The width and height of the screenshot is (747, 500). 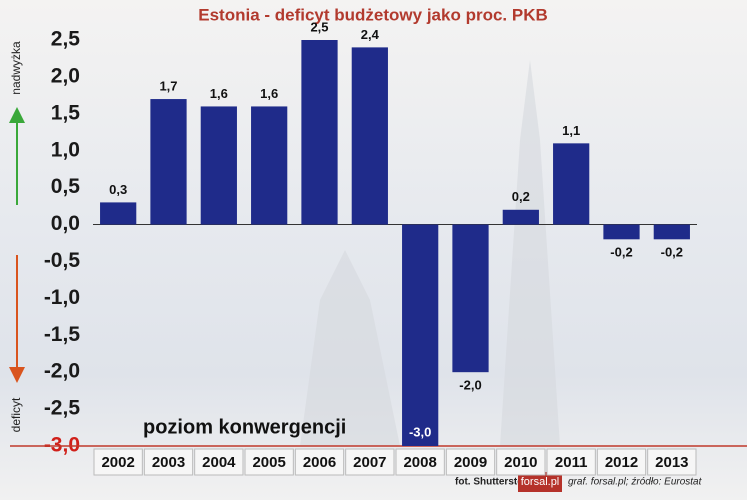 What do you see at coordinates (62, 334) in the screenshot?
I see `y-tick-label: -1,5` at bounding box center [62, 334].